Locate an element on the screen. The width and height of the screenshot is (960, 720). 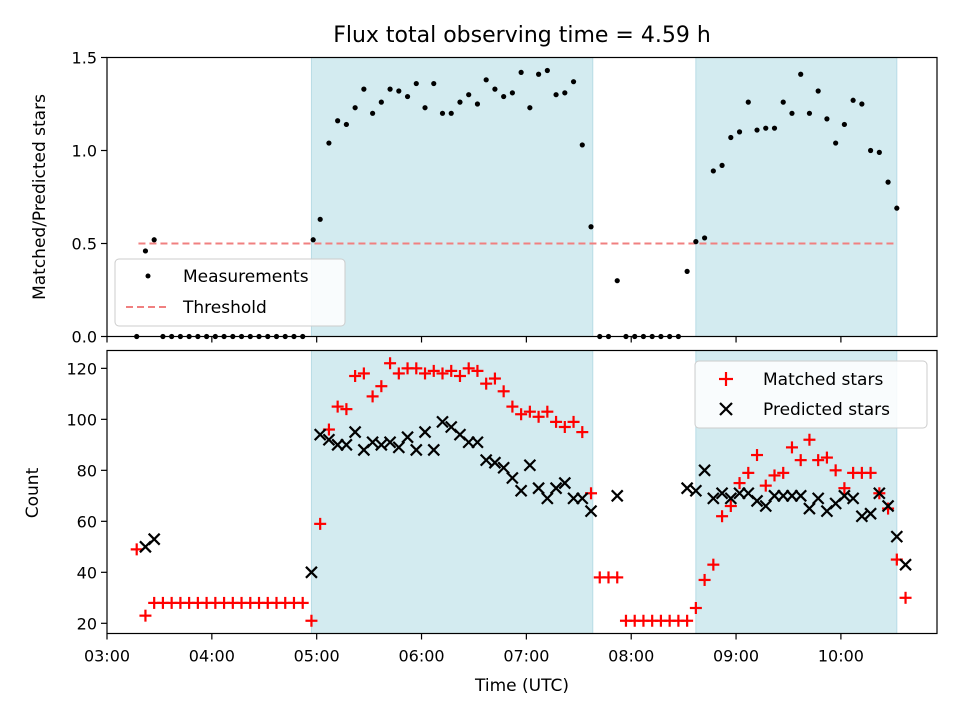
ratio-legend: Measurements Threshold is located at coordinates (230, 292).